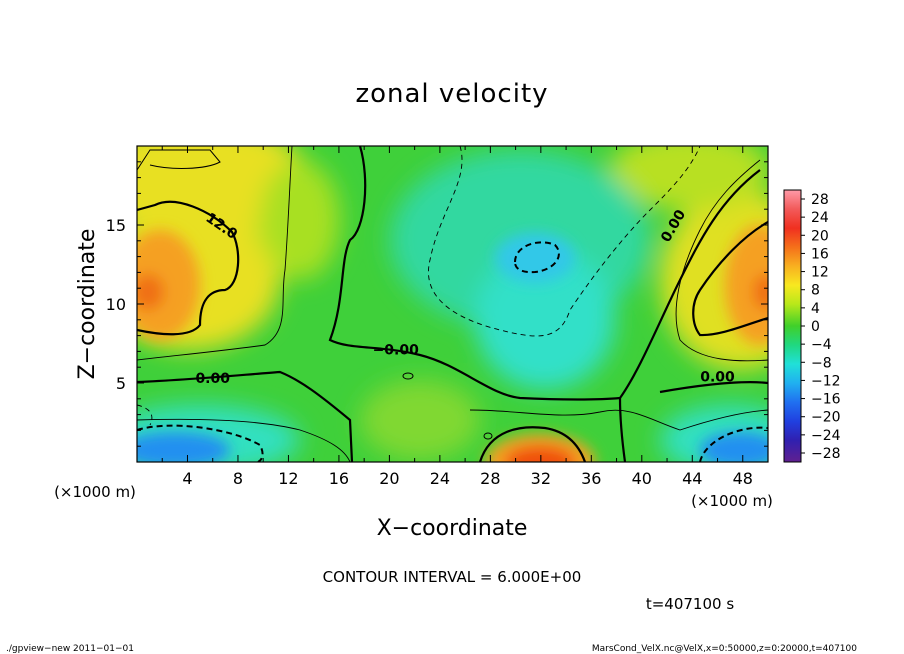  What do you see at coordinates (451, 94) in the screenshot?
I see `chart-title: zonal velocity` at bounding box center [451, 94].